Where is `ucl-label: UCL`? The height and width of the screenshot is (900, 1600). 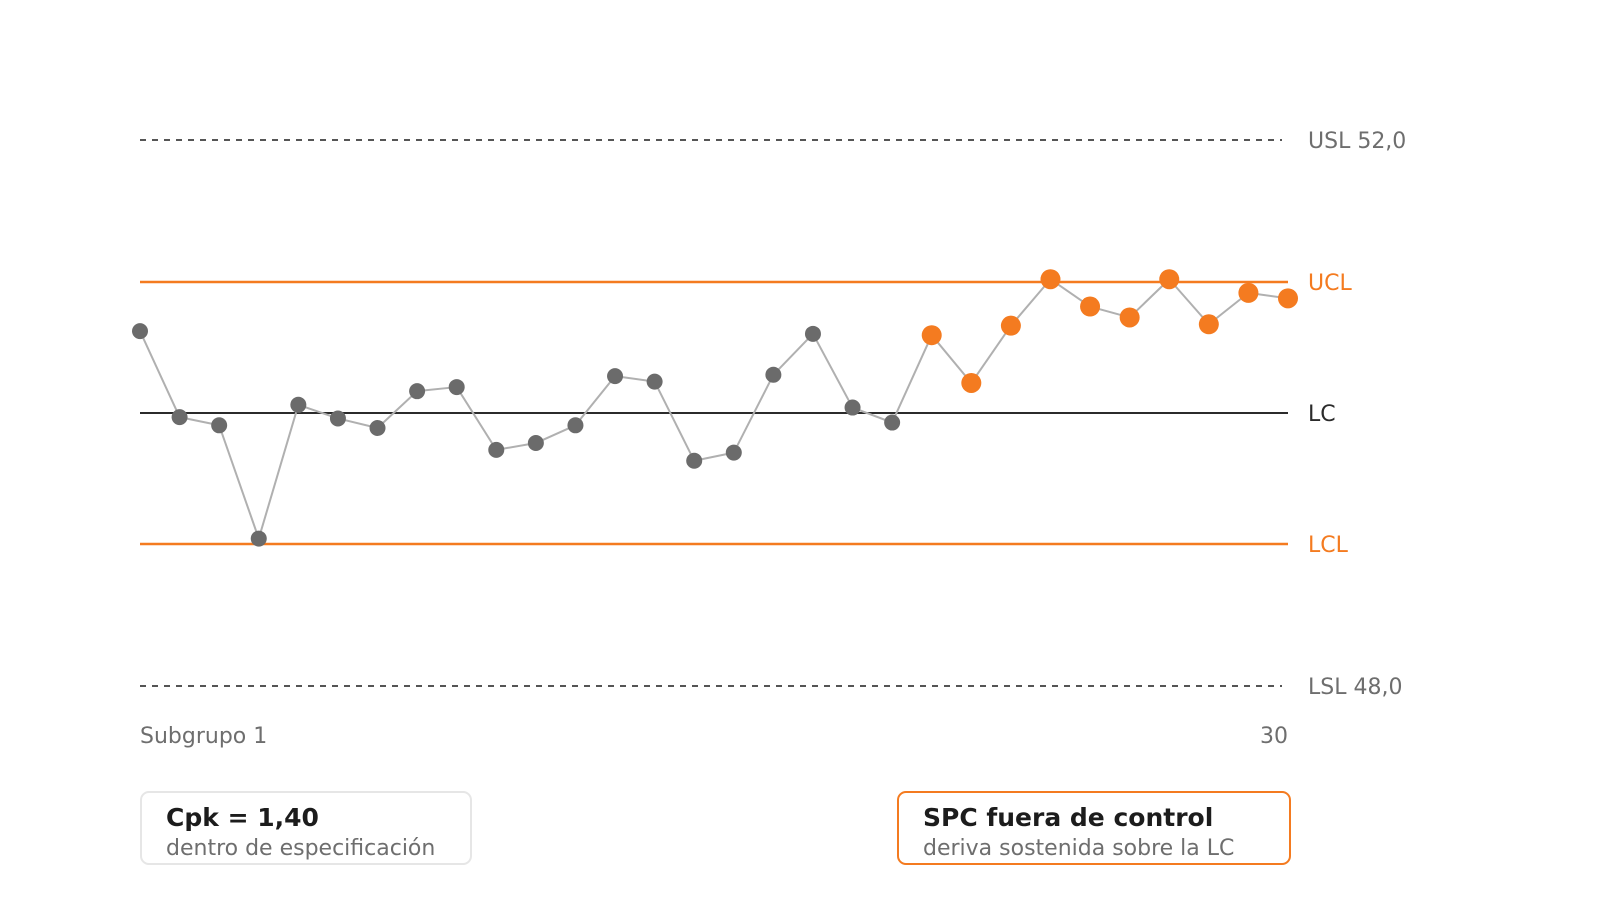 ucl-label: UCL is located at coordinates (1330, 283).